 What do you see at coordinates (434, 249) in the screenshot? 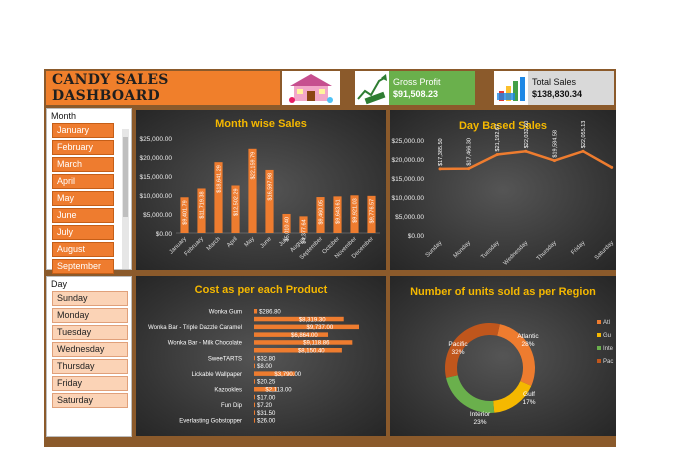
I see `x-tick-label: Sunday` at bounding box center [434, 249].